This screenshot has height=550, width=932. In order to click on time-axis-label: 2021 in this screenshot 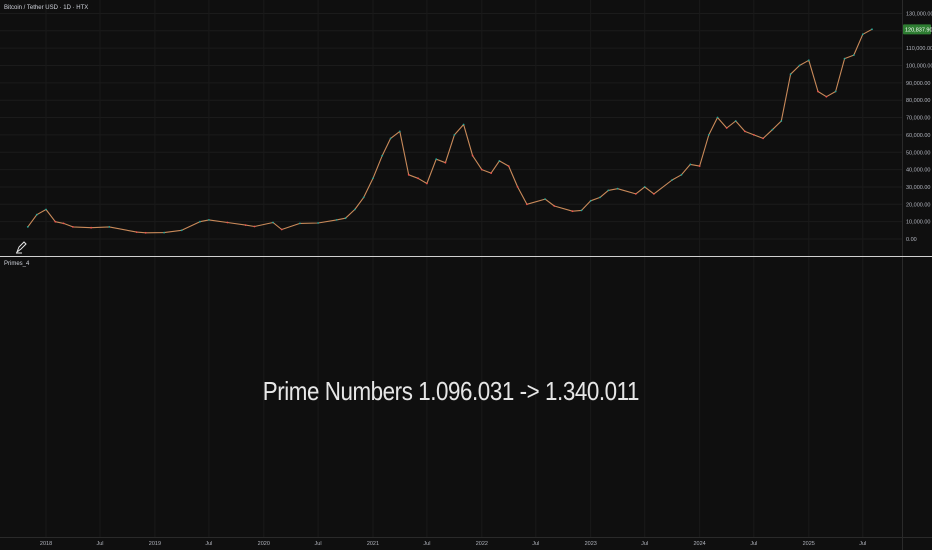, I will do `click(373, 544)`.